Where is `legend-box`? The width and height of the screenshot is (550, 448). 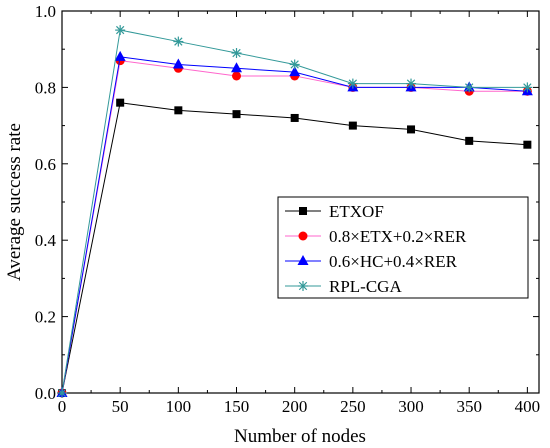 legend-box is located at coordinates (403, 247).